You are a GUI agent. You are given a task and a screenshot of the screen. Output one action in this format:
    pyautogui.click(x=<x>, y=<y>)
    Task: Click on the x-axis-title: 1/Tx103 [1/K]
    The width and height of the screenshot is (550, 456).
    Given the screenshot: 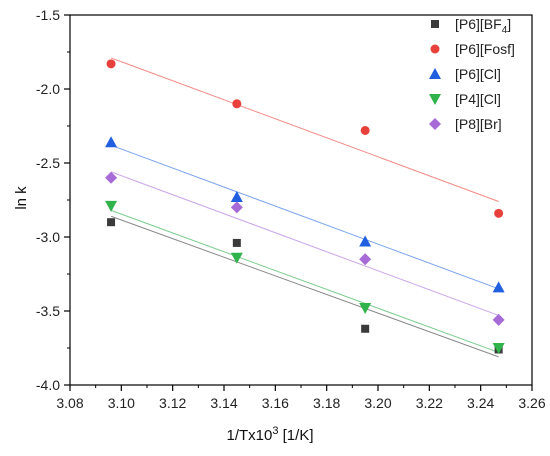 What is the action you would take?
    pyautogui.click(x=269, y=434)
    